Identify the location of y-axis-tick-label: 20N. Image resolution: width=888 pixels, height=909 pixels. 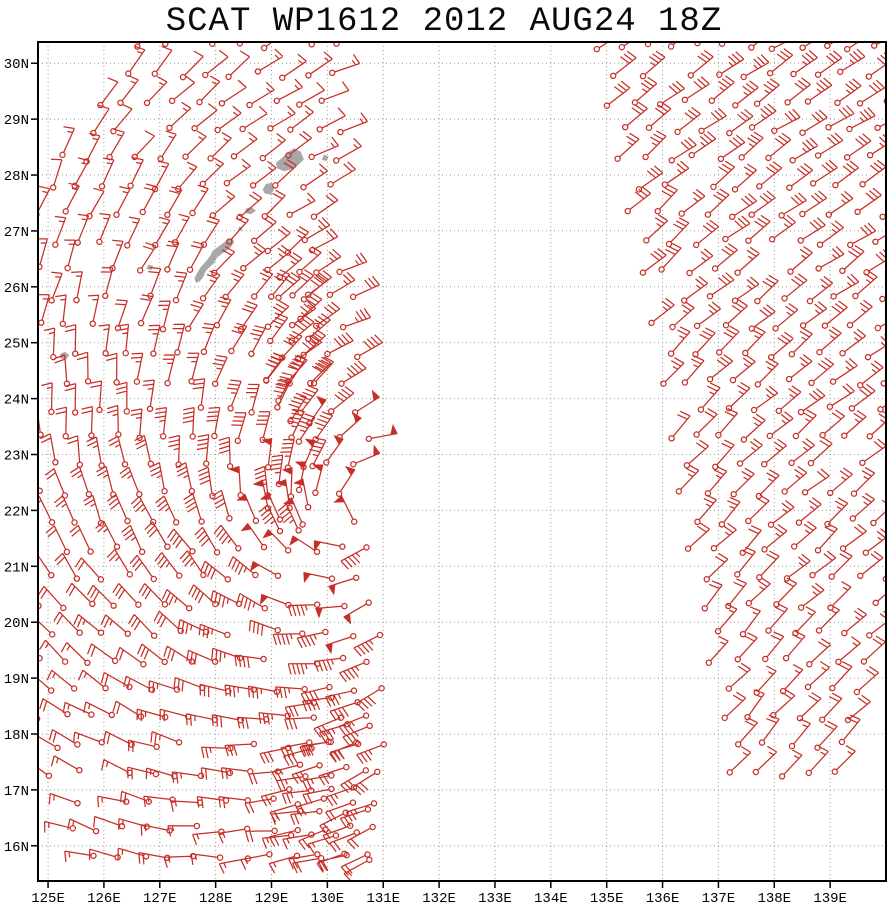
(16, 624).